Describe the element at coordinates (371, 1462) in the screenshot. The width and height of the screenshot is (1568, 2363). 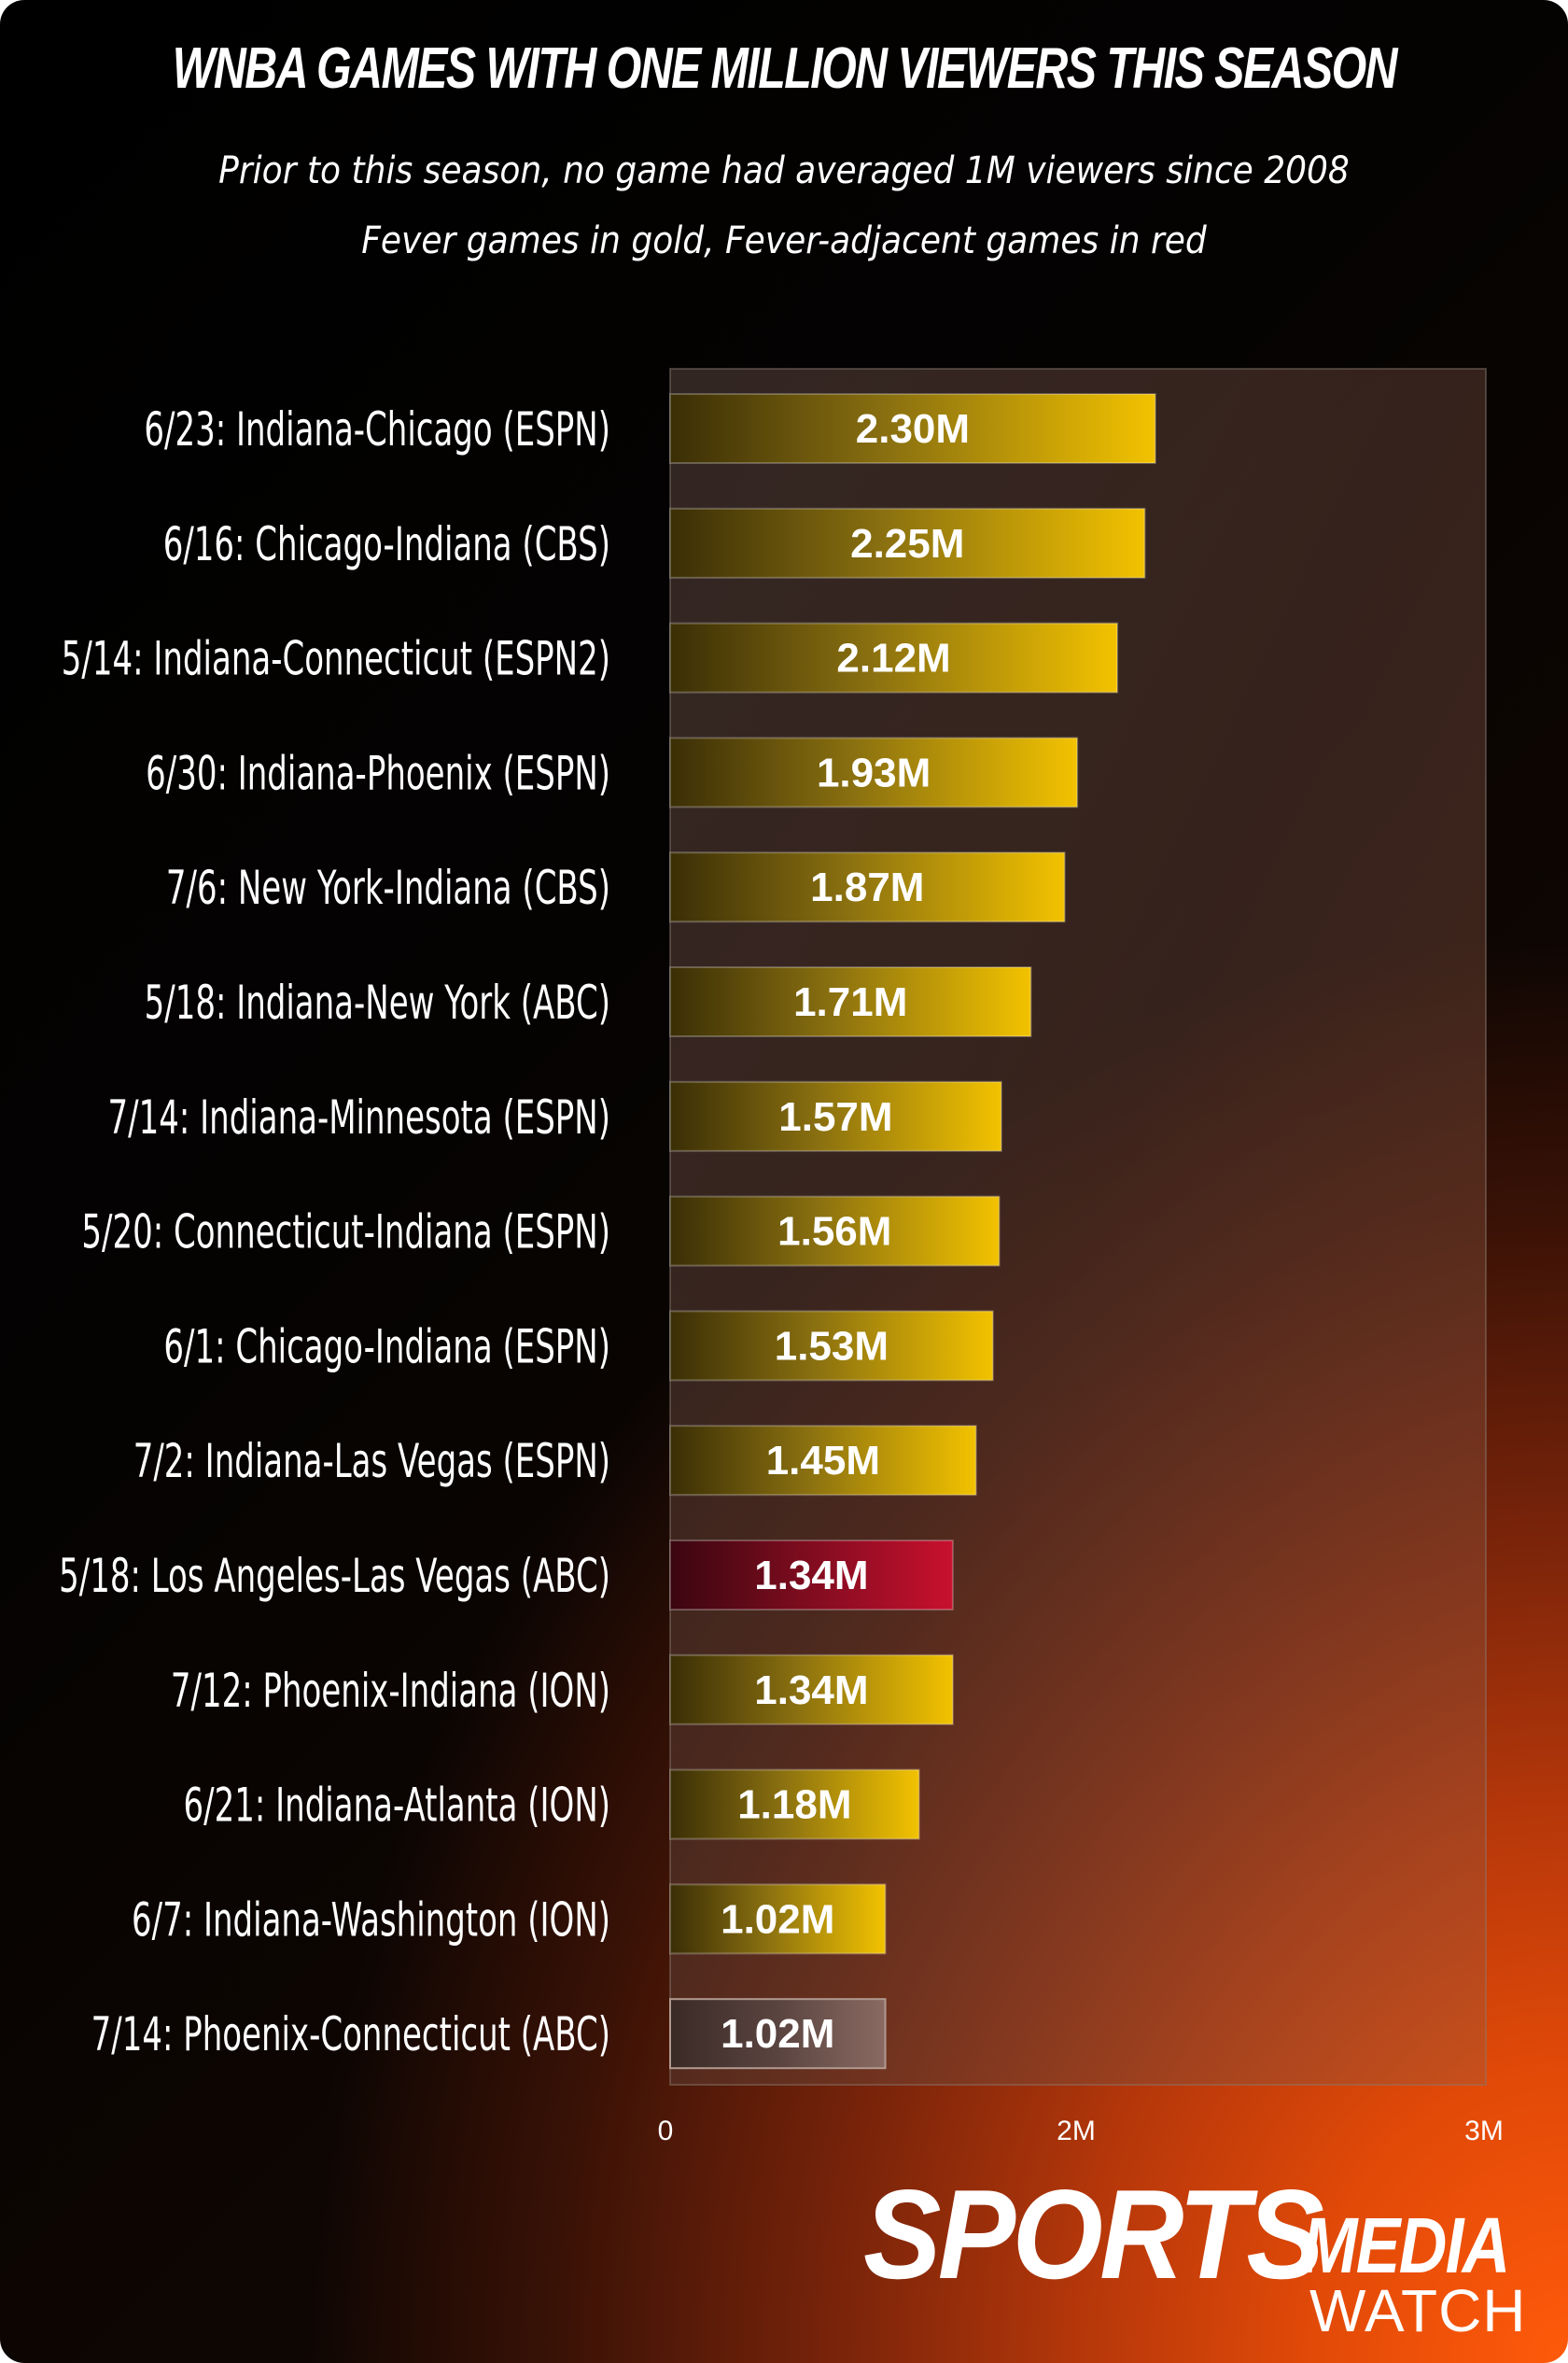
I see `category-label: 7/2: Indiana-Las Vegas (ESPN)` at that location.